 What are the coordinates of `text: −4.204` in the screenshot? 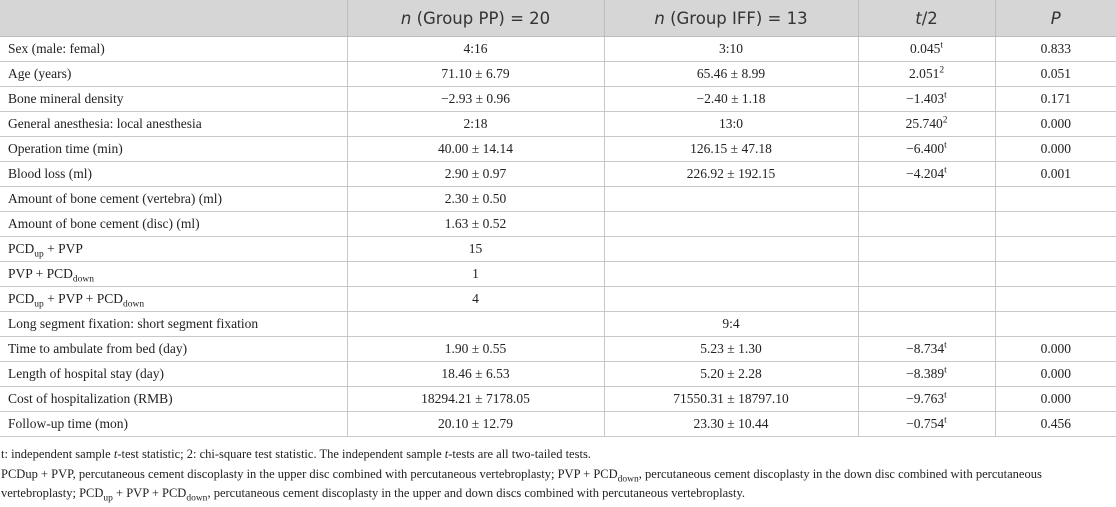 It's located at (925, 173).